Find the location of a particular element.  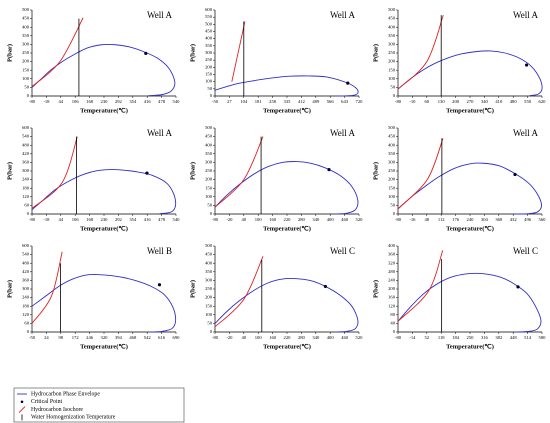

legend-label: Water Homogenization Temperature is located at coordinates (73, 418).